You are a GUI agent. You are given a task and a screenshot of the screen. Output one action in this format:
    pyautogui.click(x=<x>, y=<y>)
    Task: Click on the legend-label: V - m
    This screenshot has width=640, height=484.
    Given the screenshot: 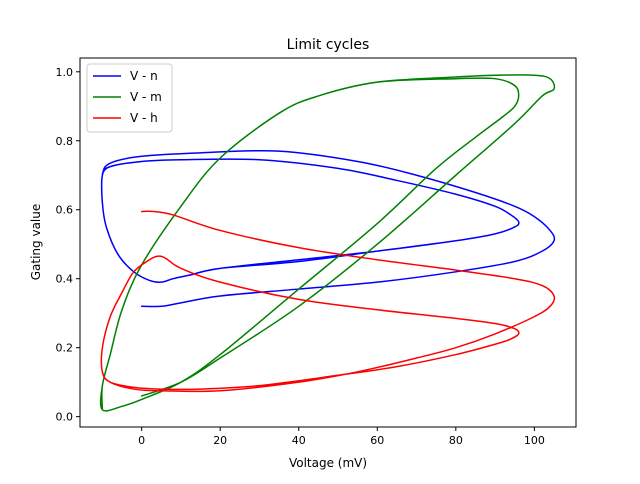 What is the action you would take?
    pyautogui.click(x=146, y=97)
    